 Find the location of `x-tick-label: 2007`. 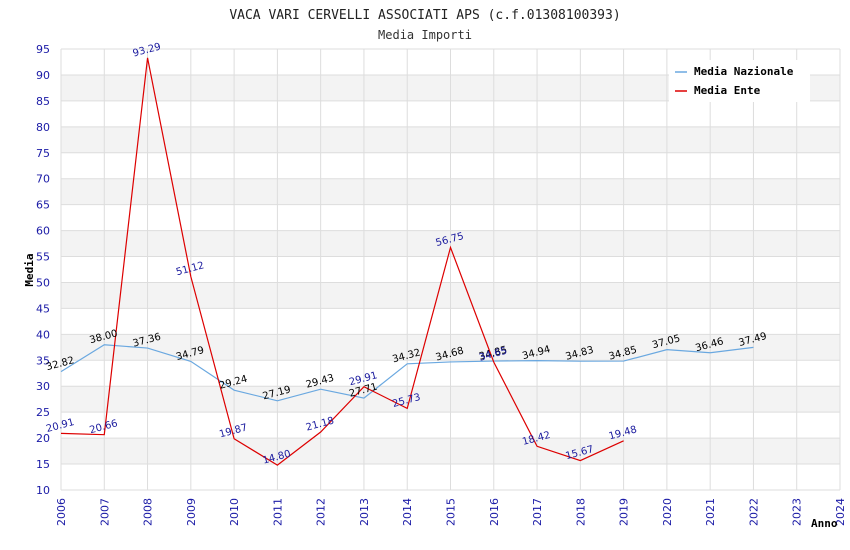

x-tick-label: 2007 is located at coordinates (104, 512).